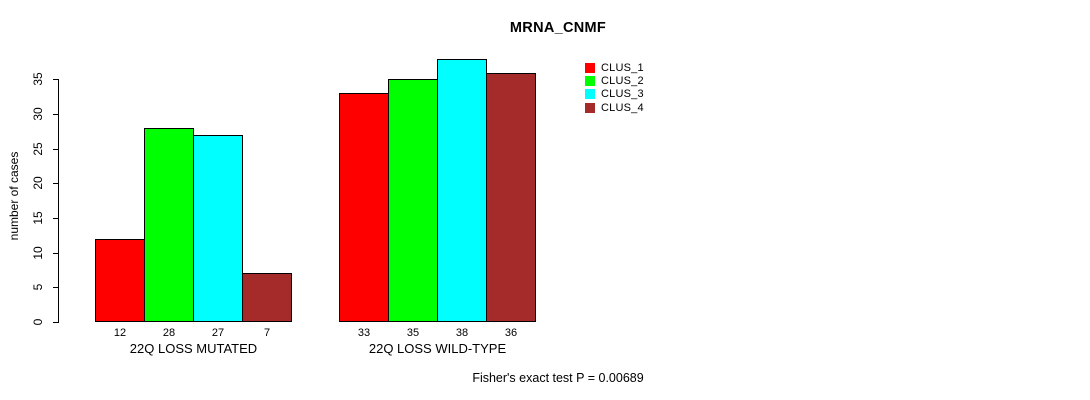  Describe the element at coordinates (38, 79) in the screenshot. I see `y-tick-label: 35` at that location.